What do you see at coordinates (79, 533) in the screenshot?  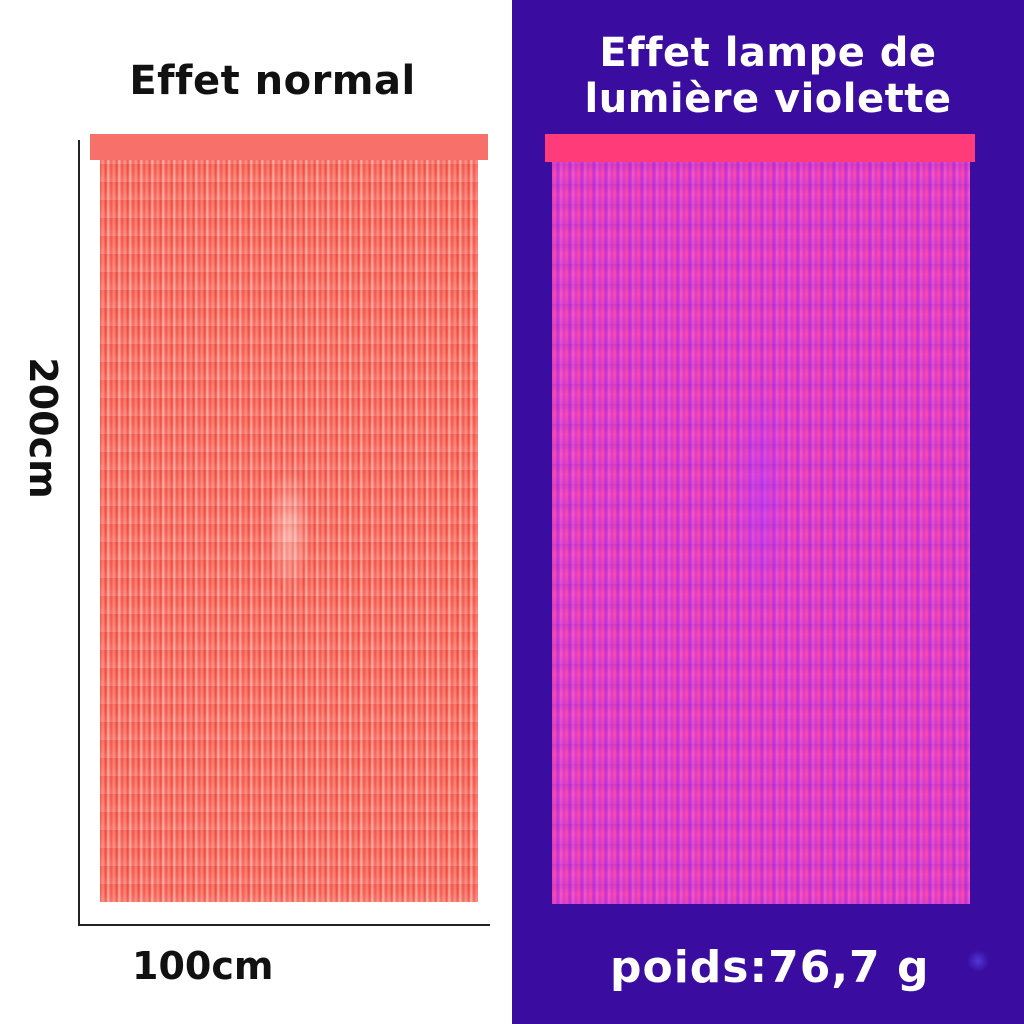 I see `height-dimension-line` at bounding box center [79, 533].